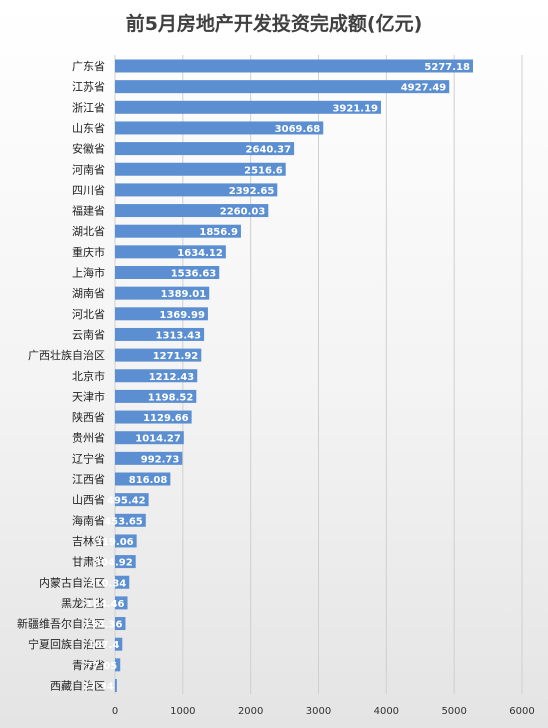 This screenshot has width=548, height=728. Describe the element at coordinates (88, 252) in the screenshot. I see `category-label: 重庆市` at that location.